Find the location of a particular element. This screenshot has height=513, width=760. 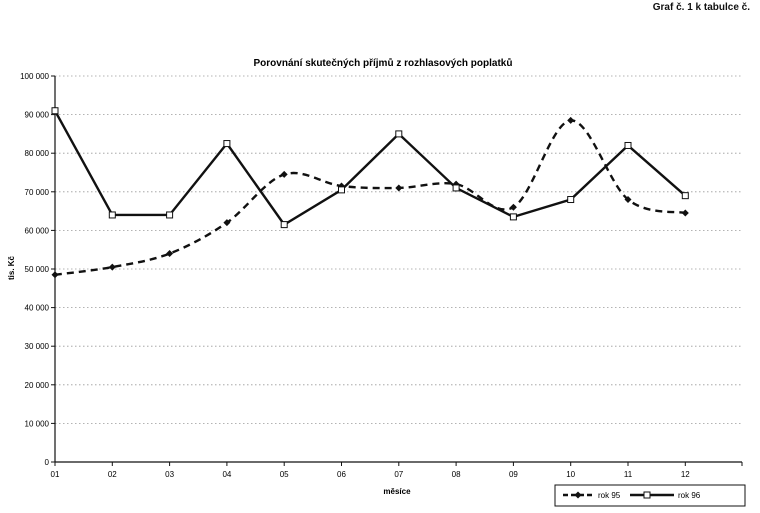

x-tick-label: 06 is located at coordinates (341, 474).